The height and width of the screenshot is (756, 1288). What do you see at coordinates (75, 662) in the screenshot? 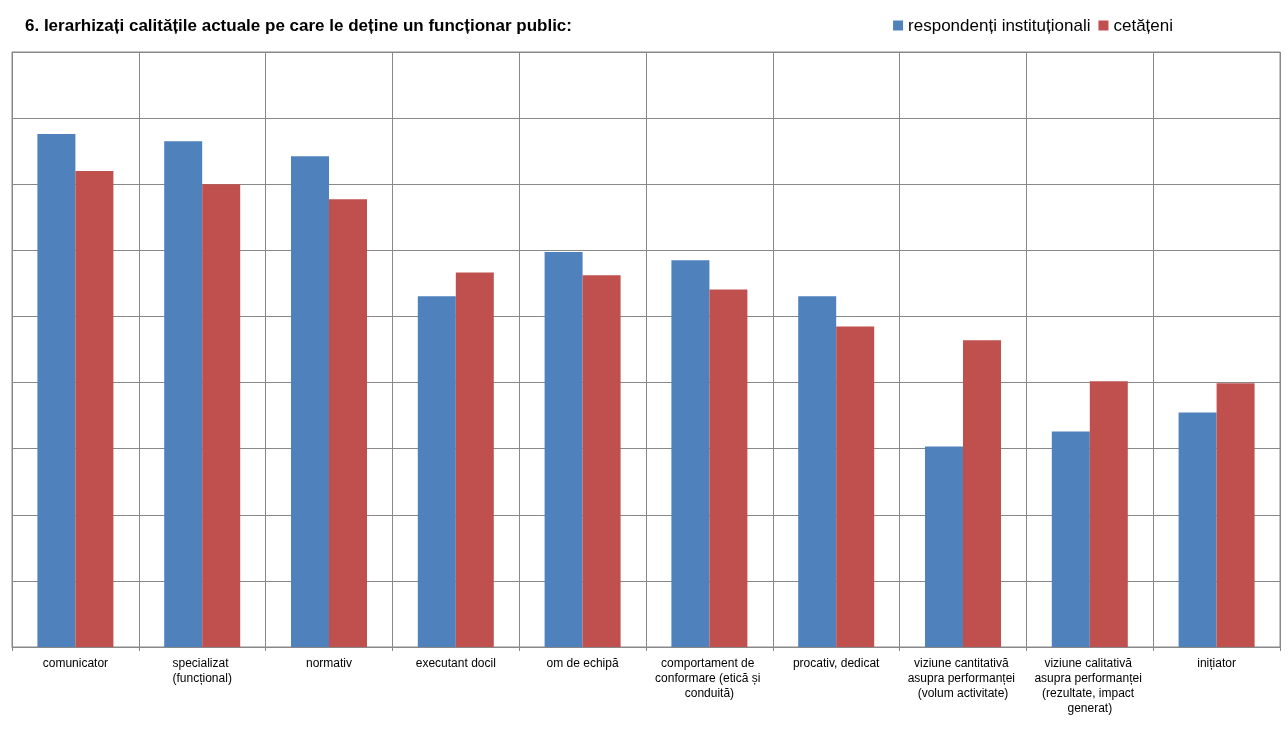
I see `x-tick-label: comunicator` at bounding box center [75, 662].